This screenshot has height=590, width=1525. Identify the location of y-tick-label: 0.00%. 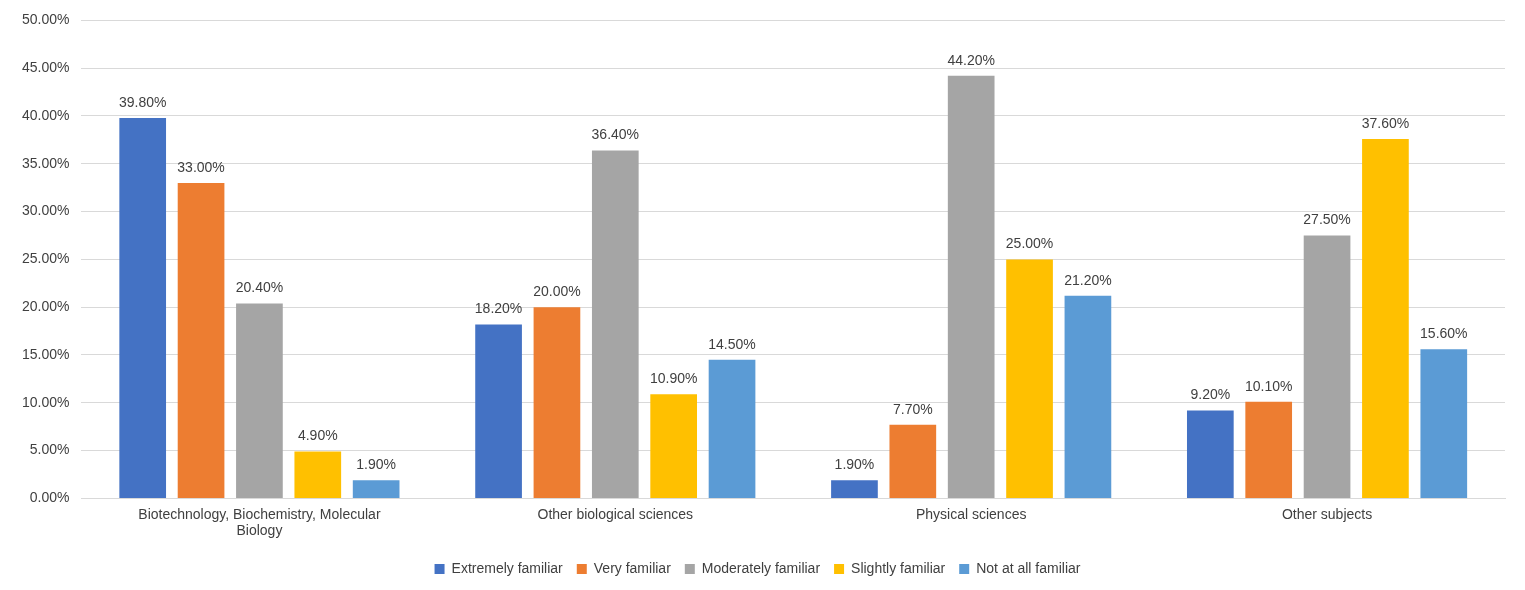
(49, 497).